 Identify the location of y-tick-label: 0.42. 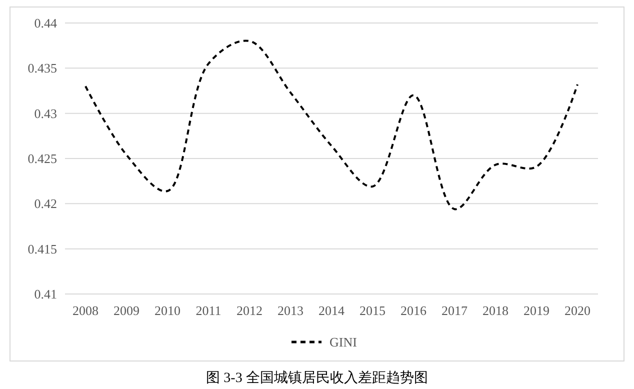
(45, 204).